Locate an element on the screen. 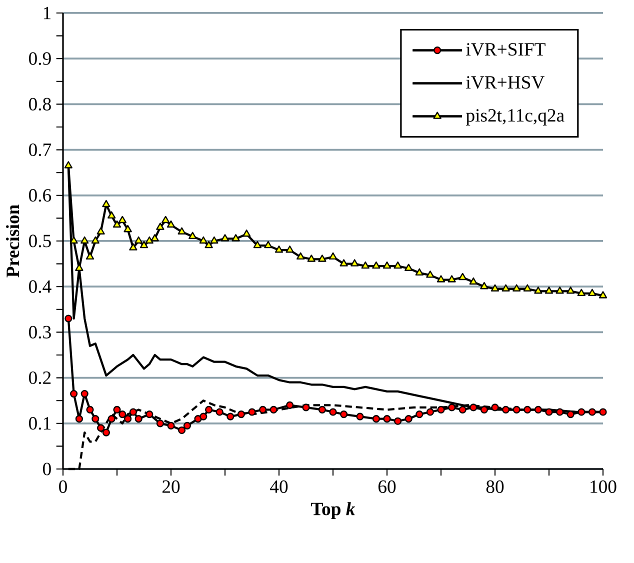 Image resolution: width=634 pixels, height=563 pixels. x-tick-label: 80 is located at coordinates (495, 486).